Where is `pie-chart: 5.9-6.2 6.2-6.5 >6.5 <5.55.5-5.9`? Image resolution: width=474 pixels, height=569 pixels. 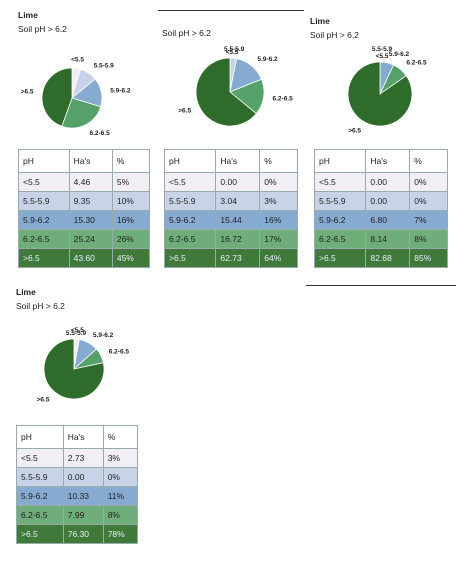
pie-chart: 5.9-6.2 6.2-6.5 >6.5 <5.55.5-5.9 is located at coordinates (387, 90).